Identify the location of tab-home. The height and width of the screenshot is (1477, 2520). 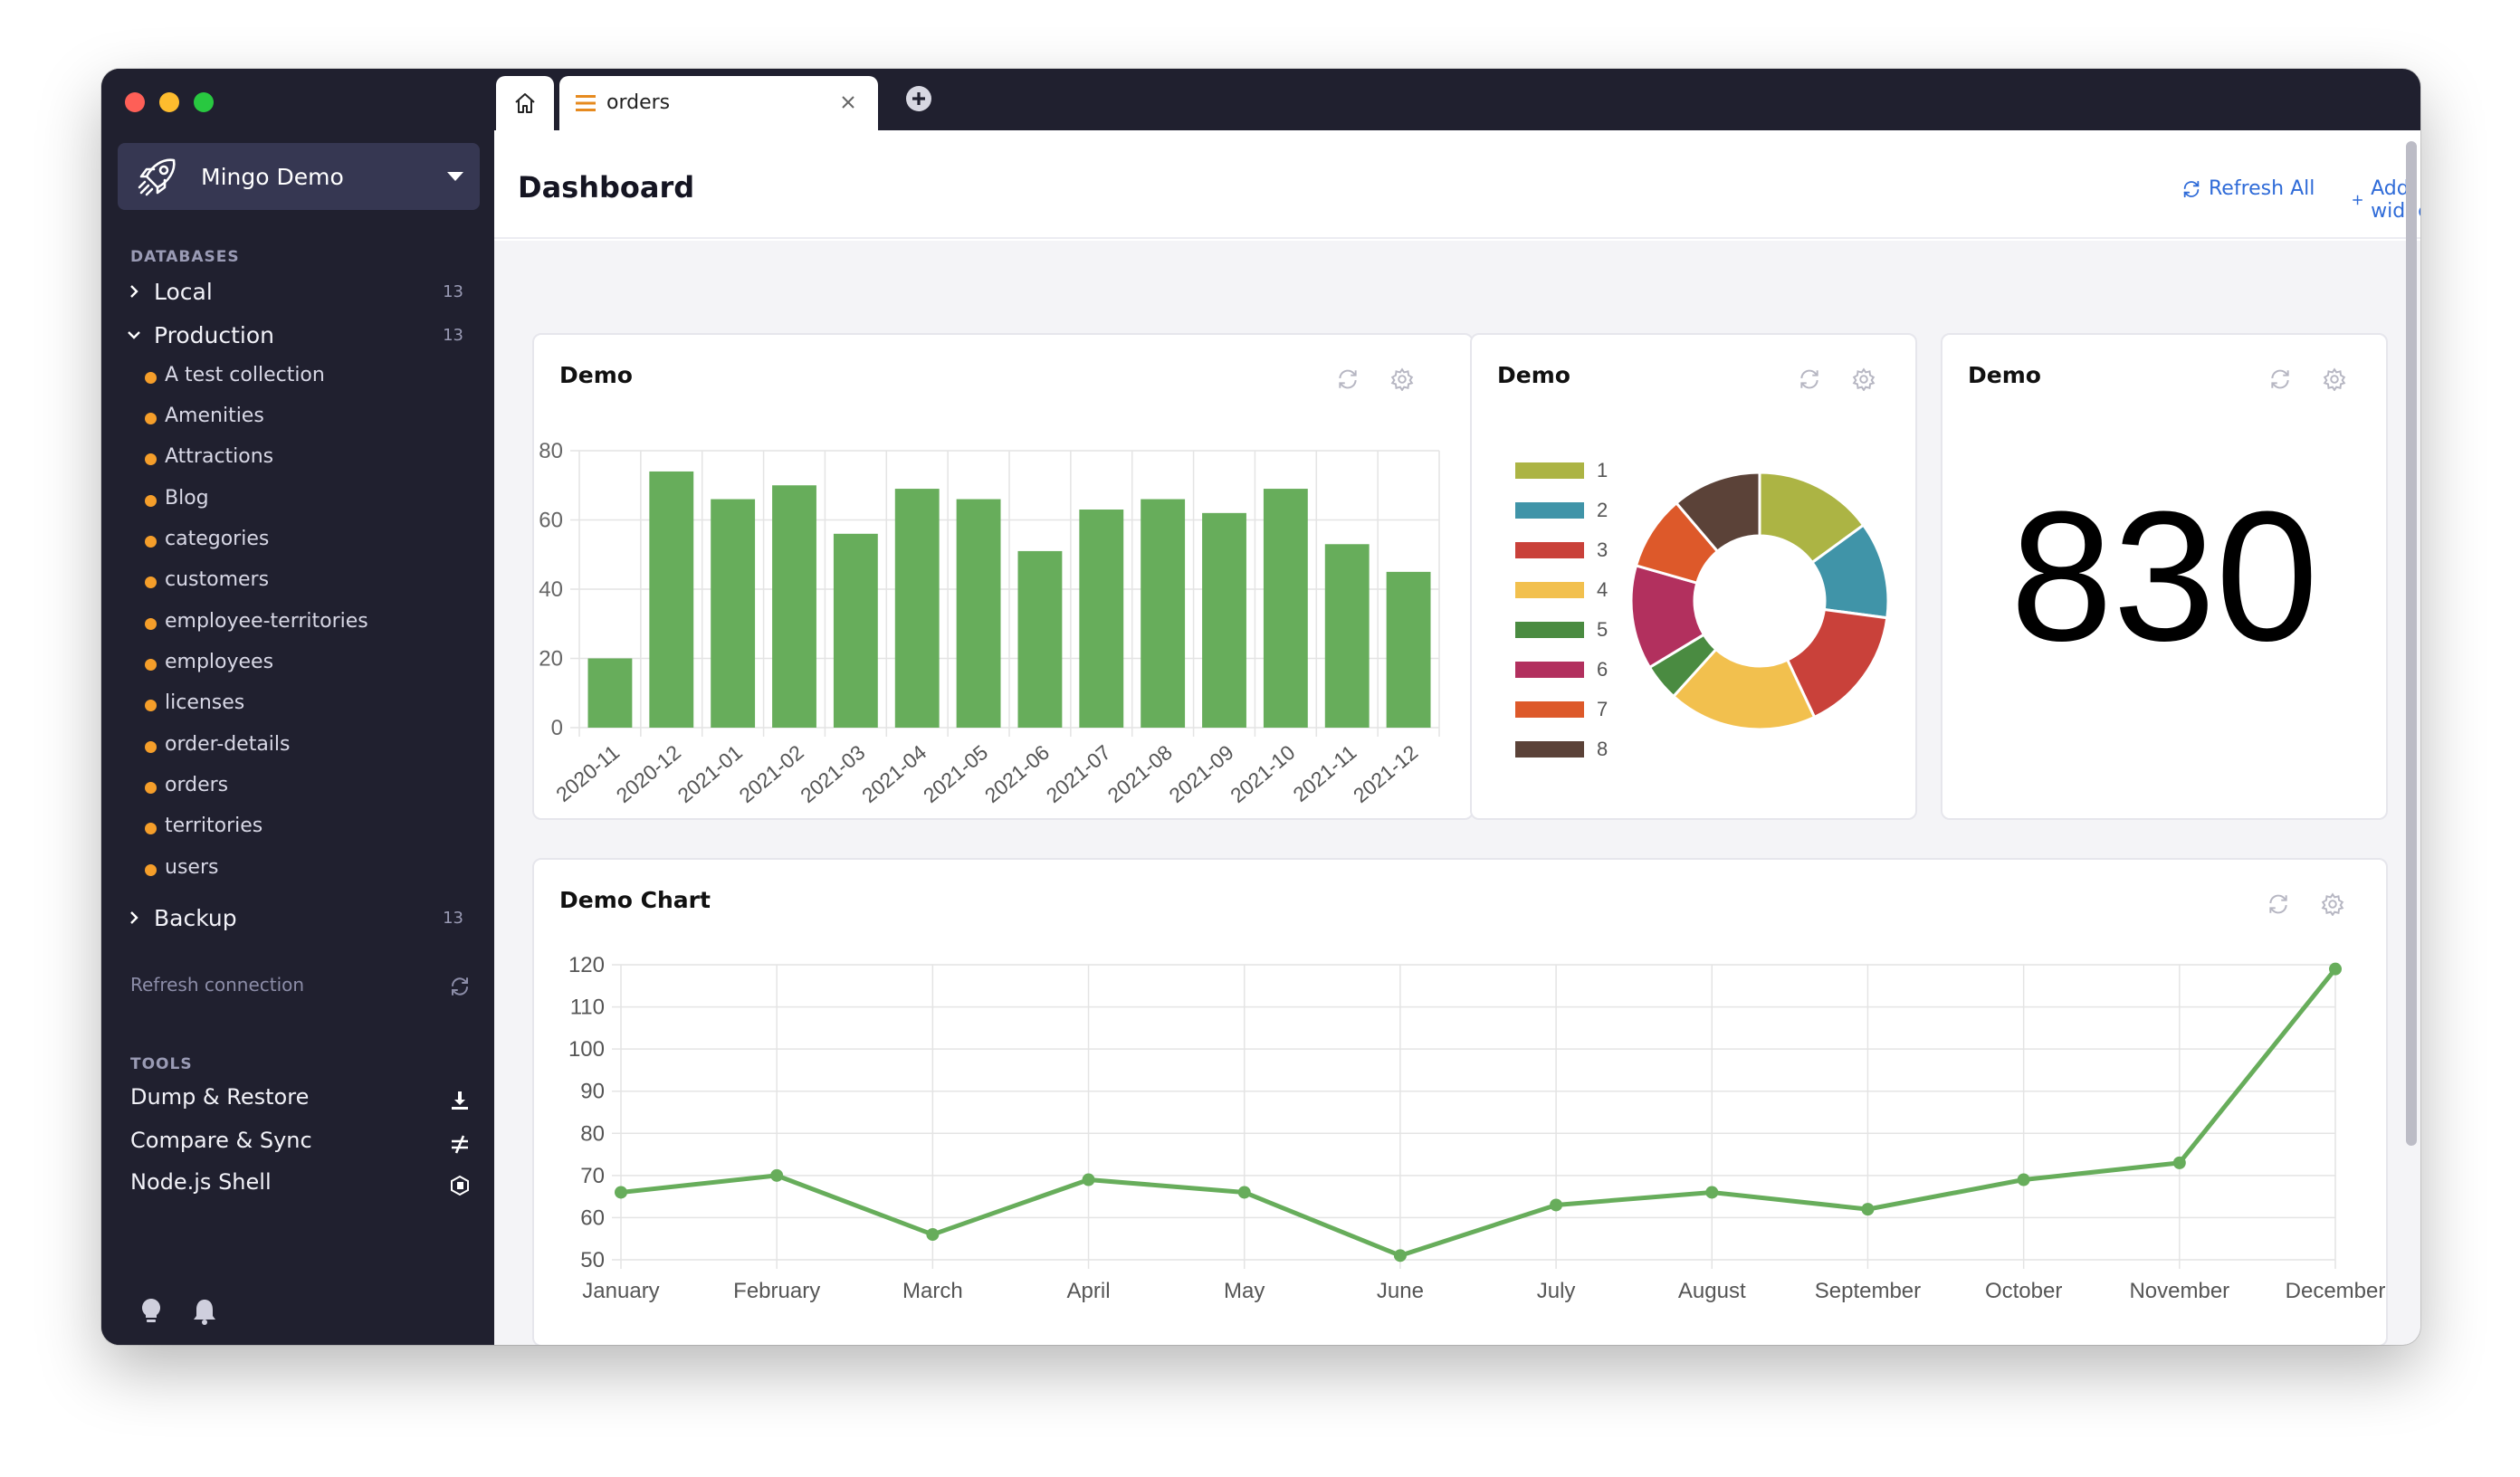
(525, 103).